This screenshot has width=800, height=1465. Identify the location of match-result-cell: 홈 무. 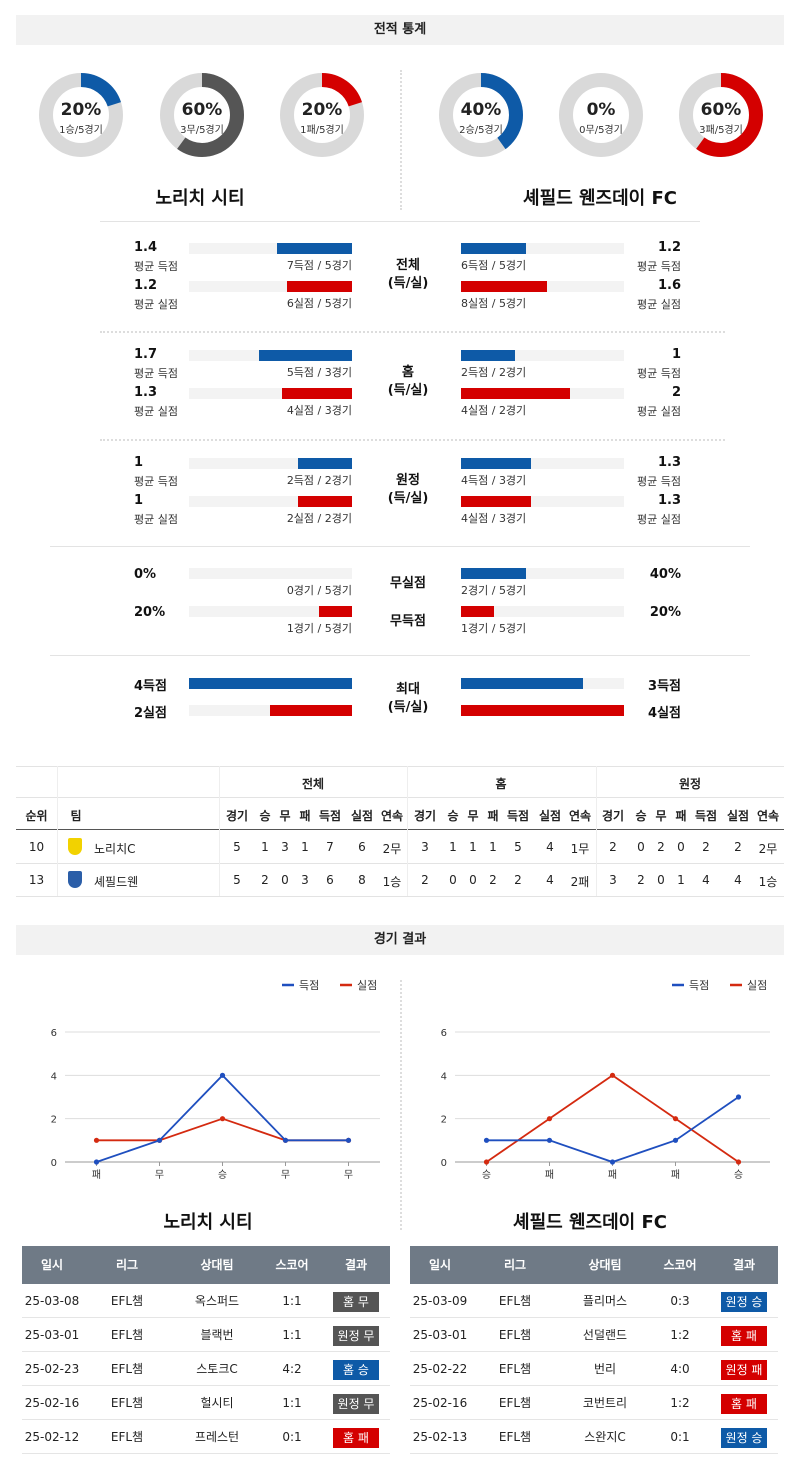
(356, 1301).